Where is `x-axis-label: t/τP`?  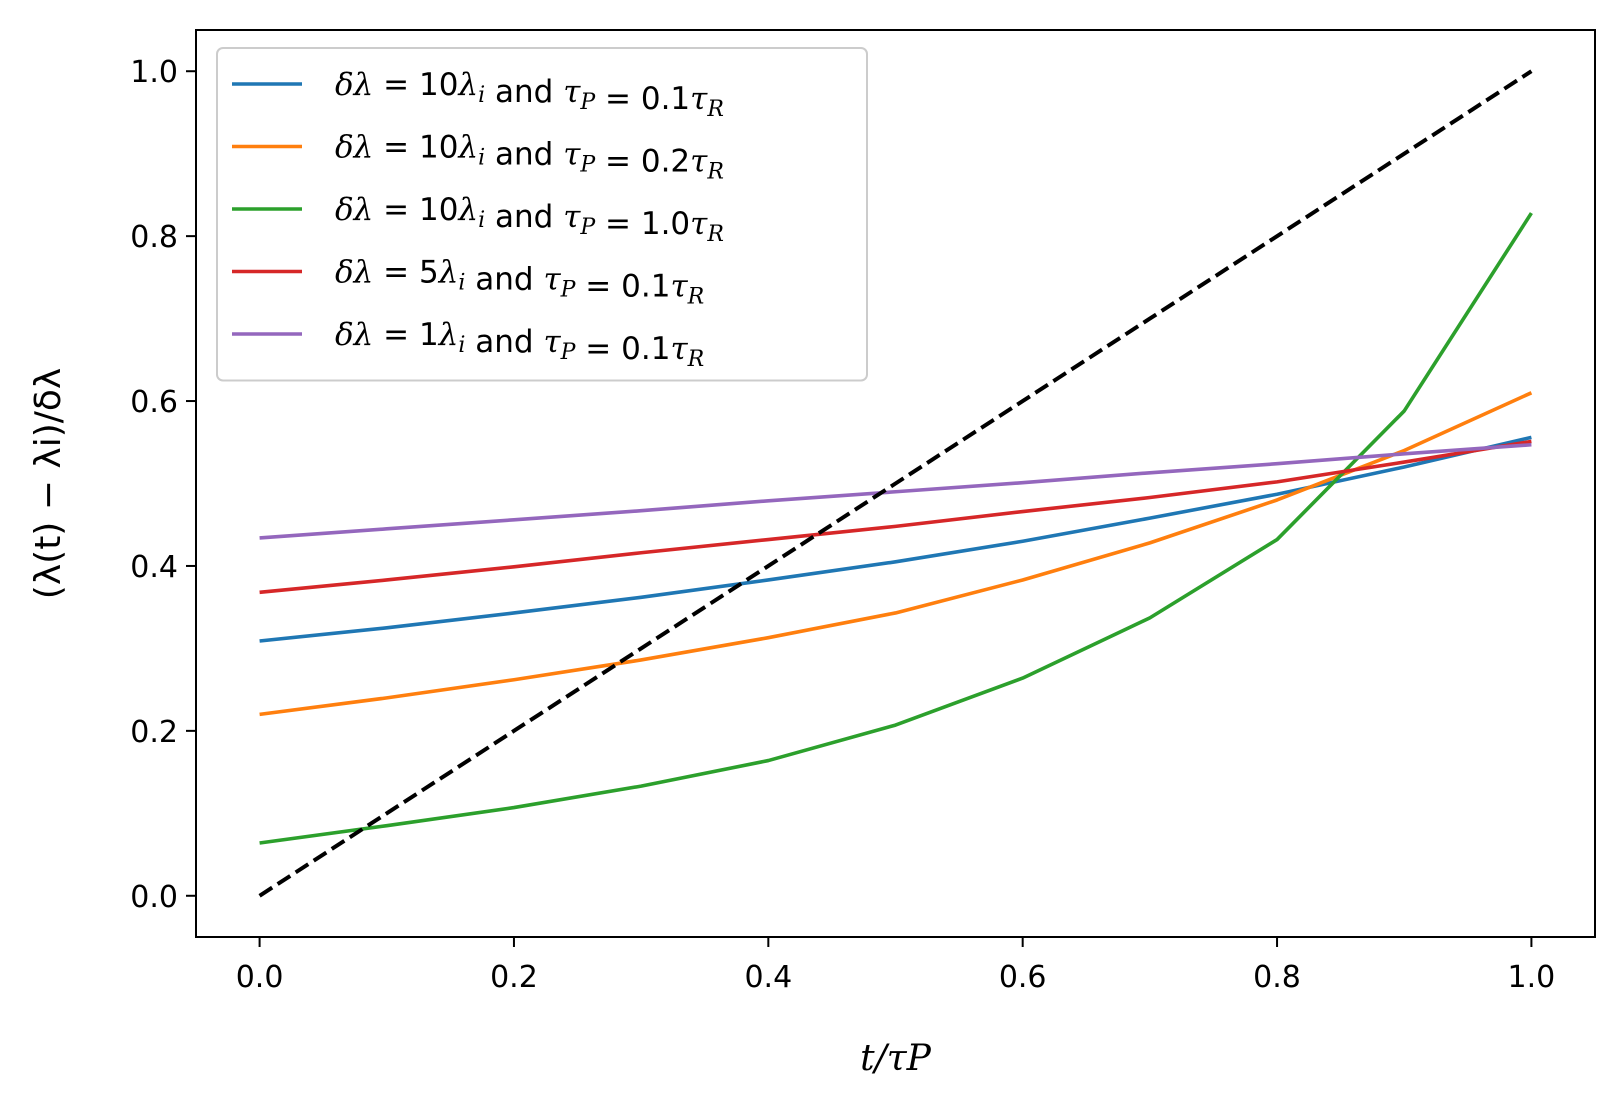 x-axis-label: t/τP is located at coordinates (896, 1058).